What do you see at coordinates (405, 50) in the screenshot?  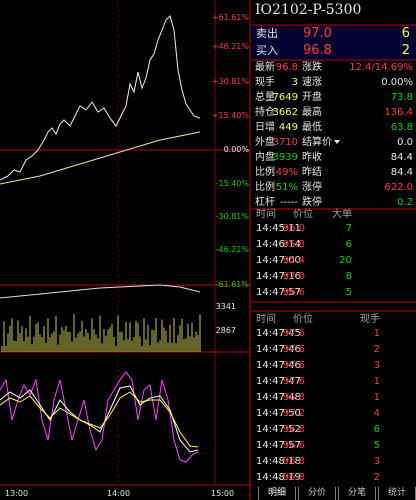 I see `quote-volume: 2` at bounding box center [405, 50].